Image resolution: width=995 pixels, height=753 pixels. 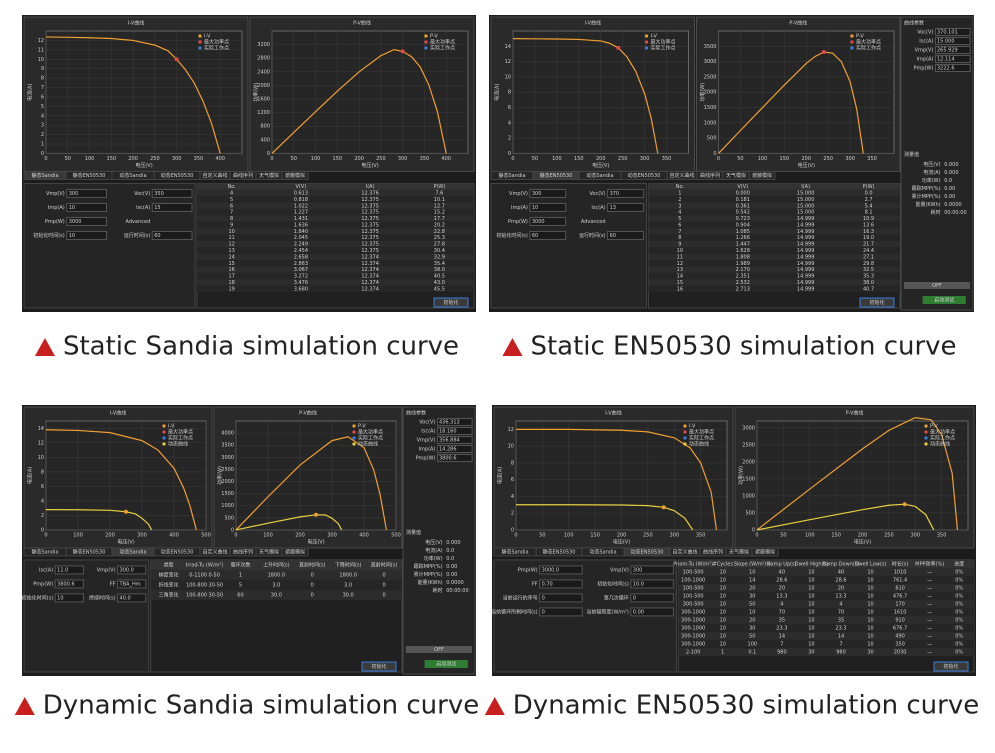 What do you see at coordinates (680, 264) in the screenshot?
I see `table-cell: 12` at bounding box center [680, 264].